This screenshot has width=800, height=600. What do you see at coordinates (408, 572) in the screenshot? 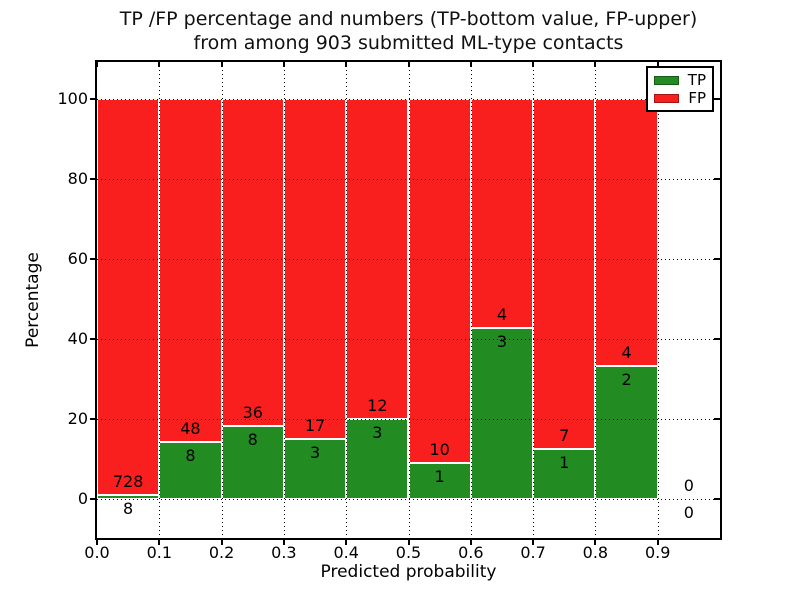
I see `x-axis-label: Predicted probability` at bounding box center [408, 572].